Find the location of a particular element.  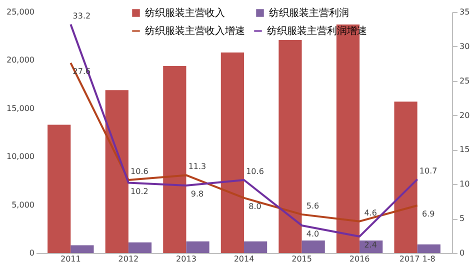

y2-tick-label: 10 is located at coordinates (465, 184).